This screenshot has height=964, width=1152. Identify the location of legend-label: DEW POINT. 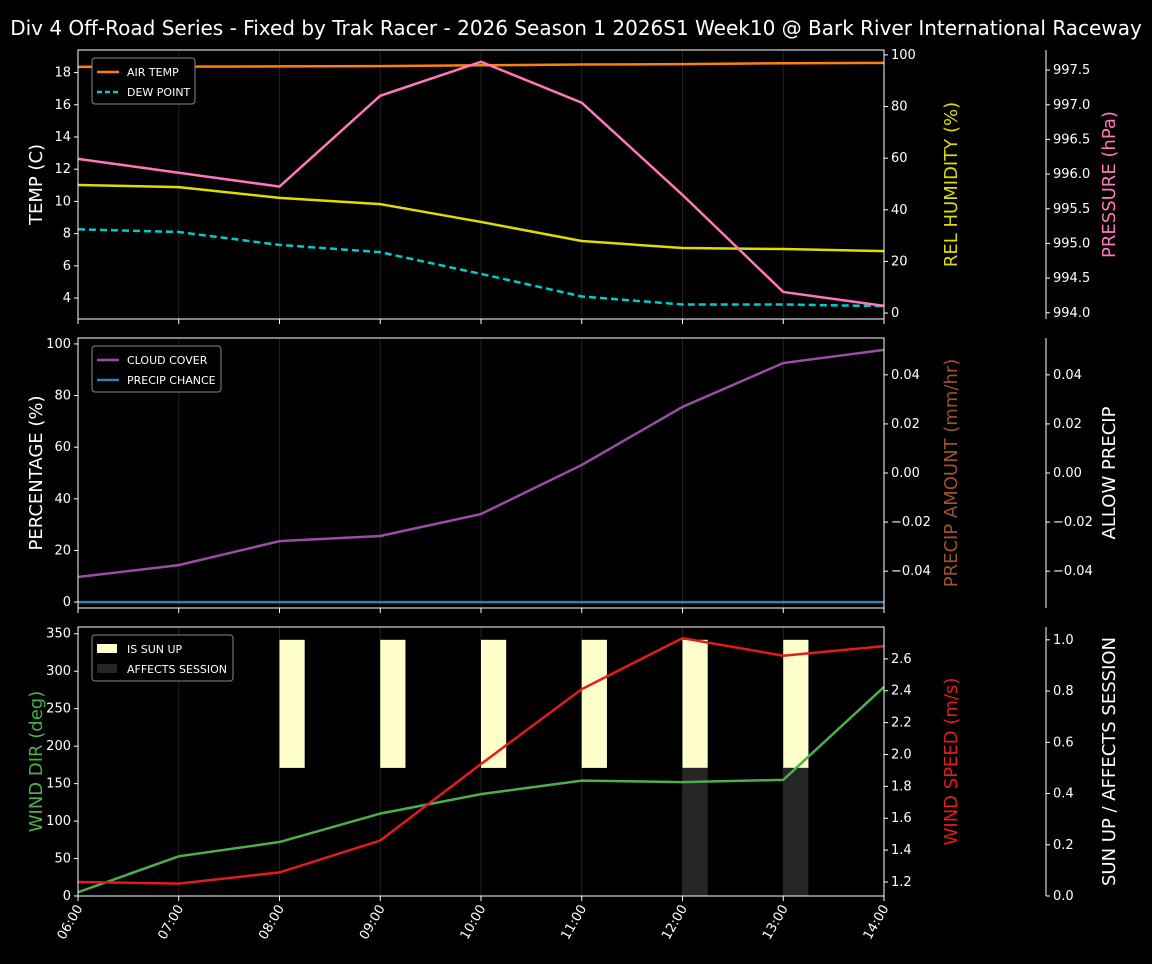
(159, 92).